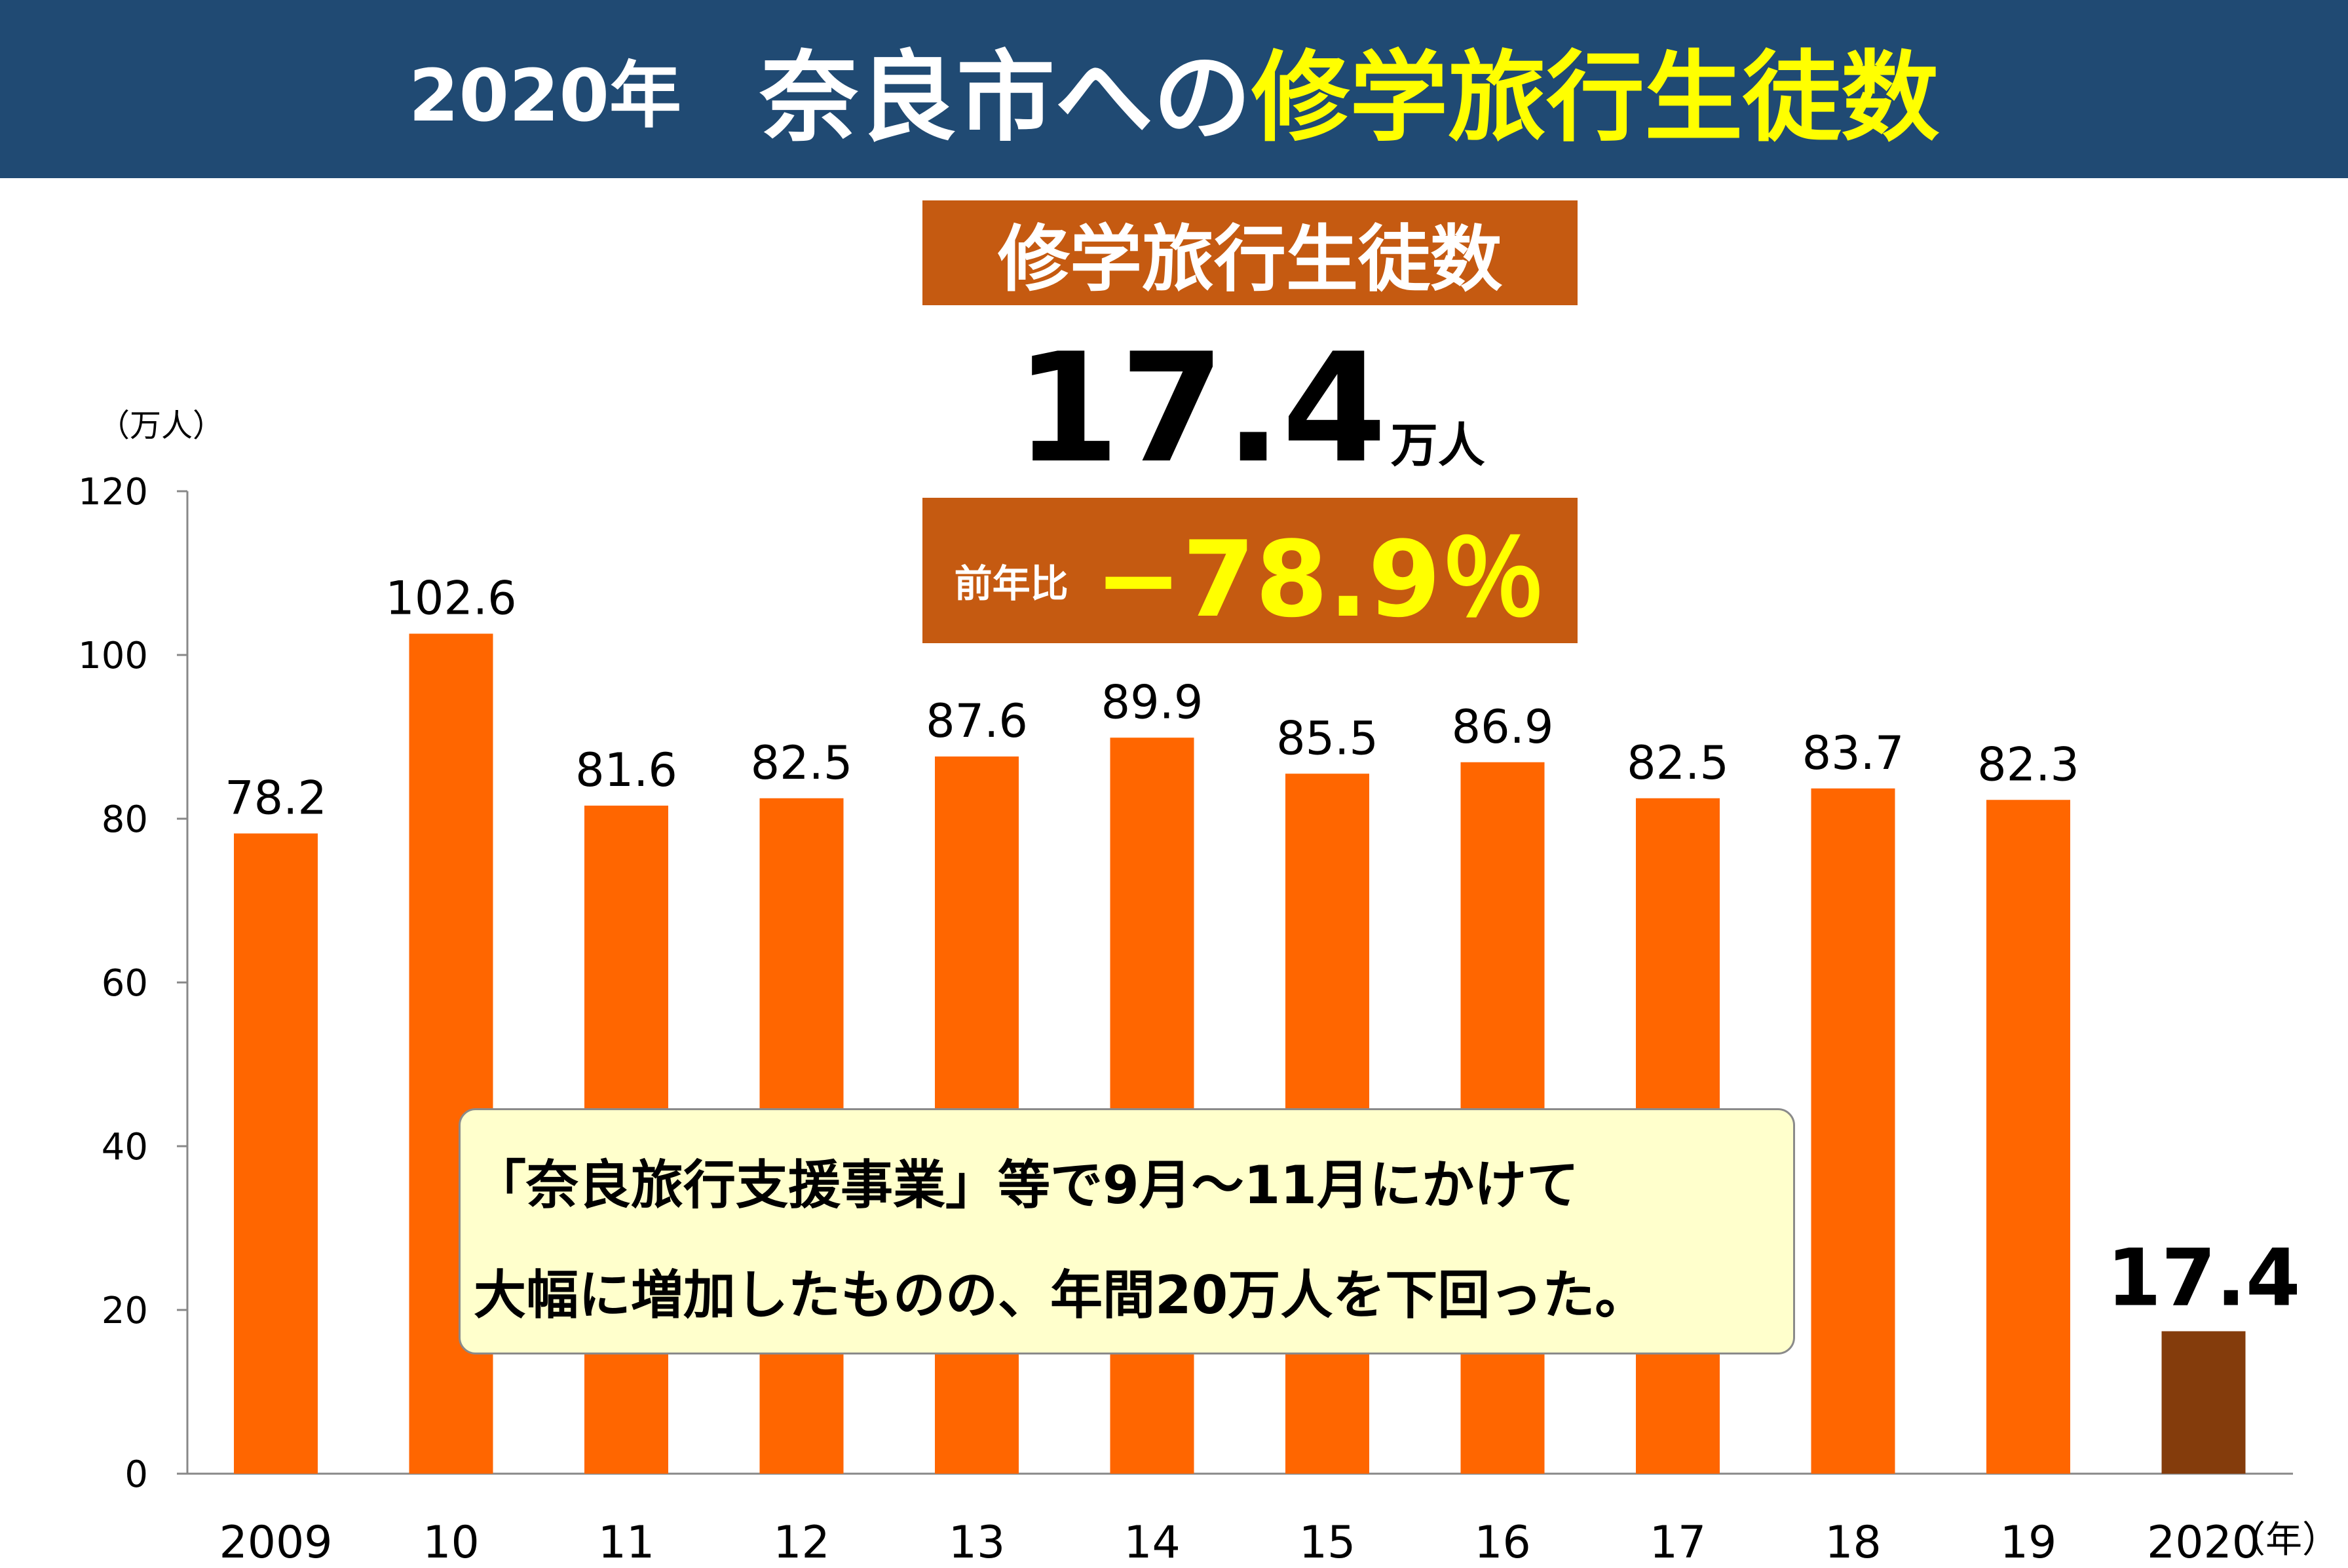 The image size is (2348, 1568). Describe the element at coordinates (1438, 445) in the screenshot. I see `metric-value-unit: 万人` at that location.